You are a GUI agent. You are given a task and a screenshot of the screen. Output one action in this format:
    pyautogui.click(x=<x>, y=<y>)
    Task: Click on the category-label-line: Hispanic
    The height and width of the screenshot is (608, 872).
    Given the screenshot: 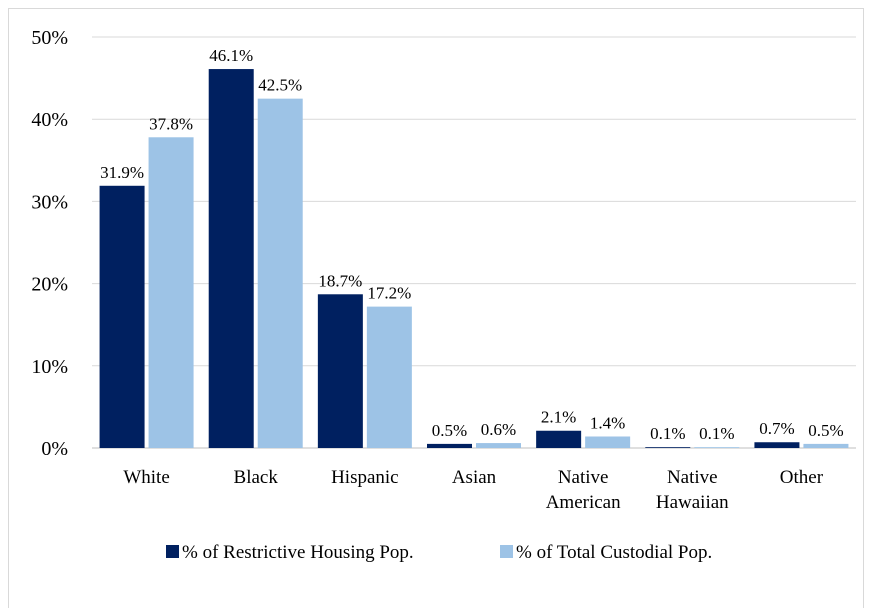 What is the action you would take?
    pyautogui.click(x=365, y=477)
    